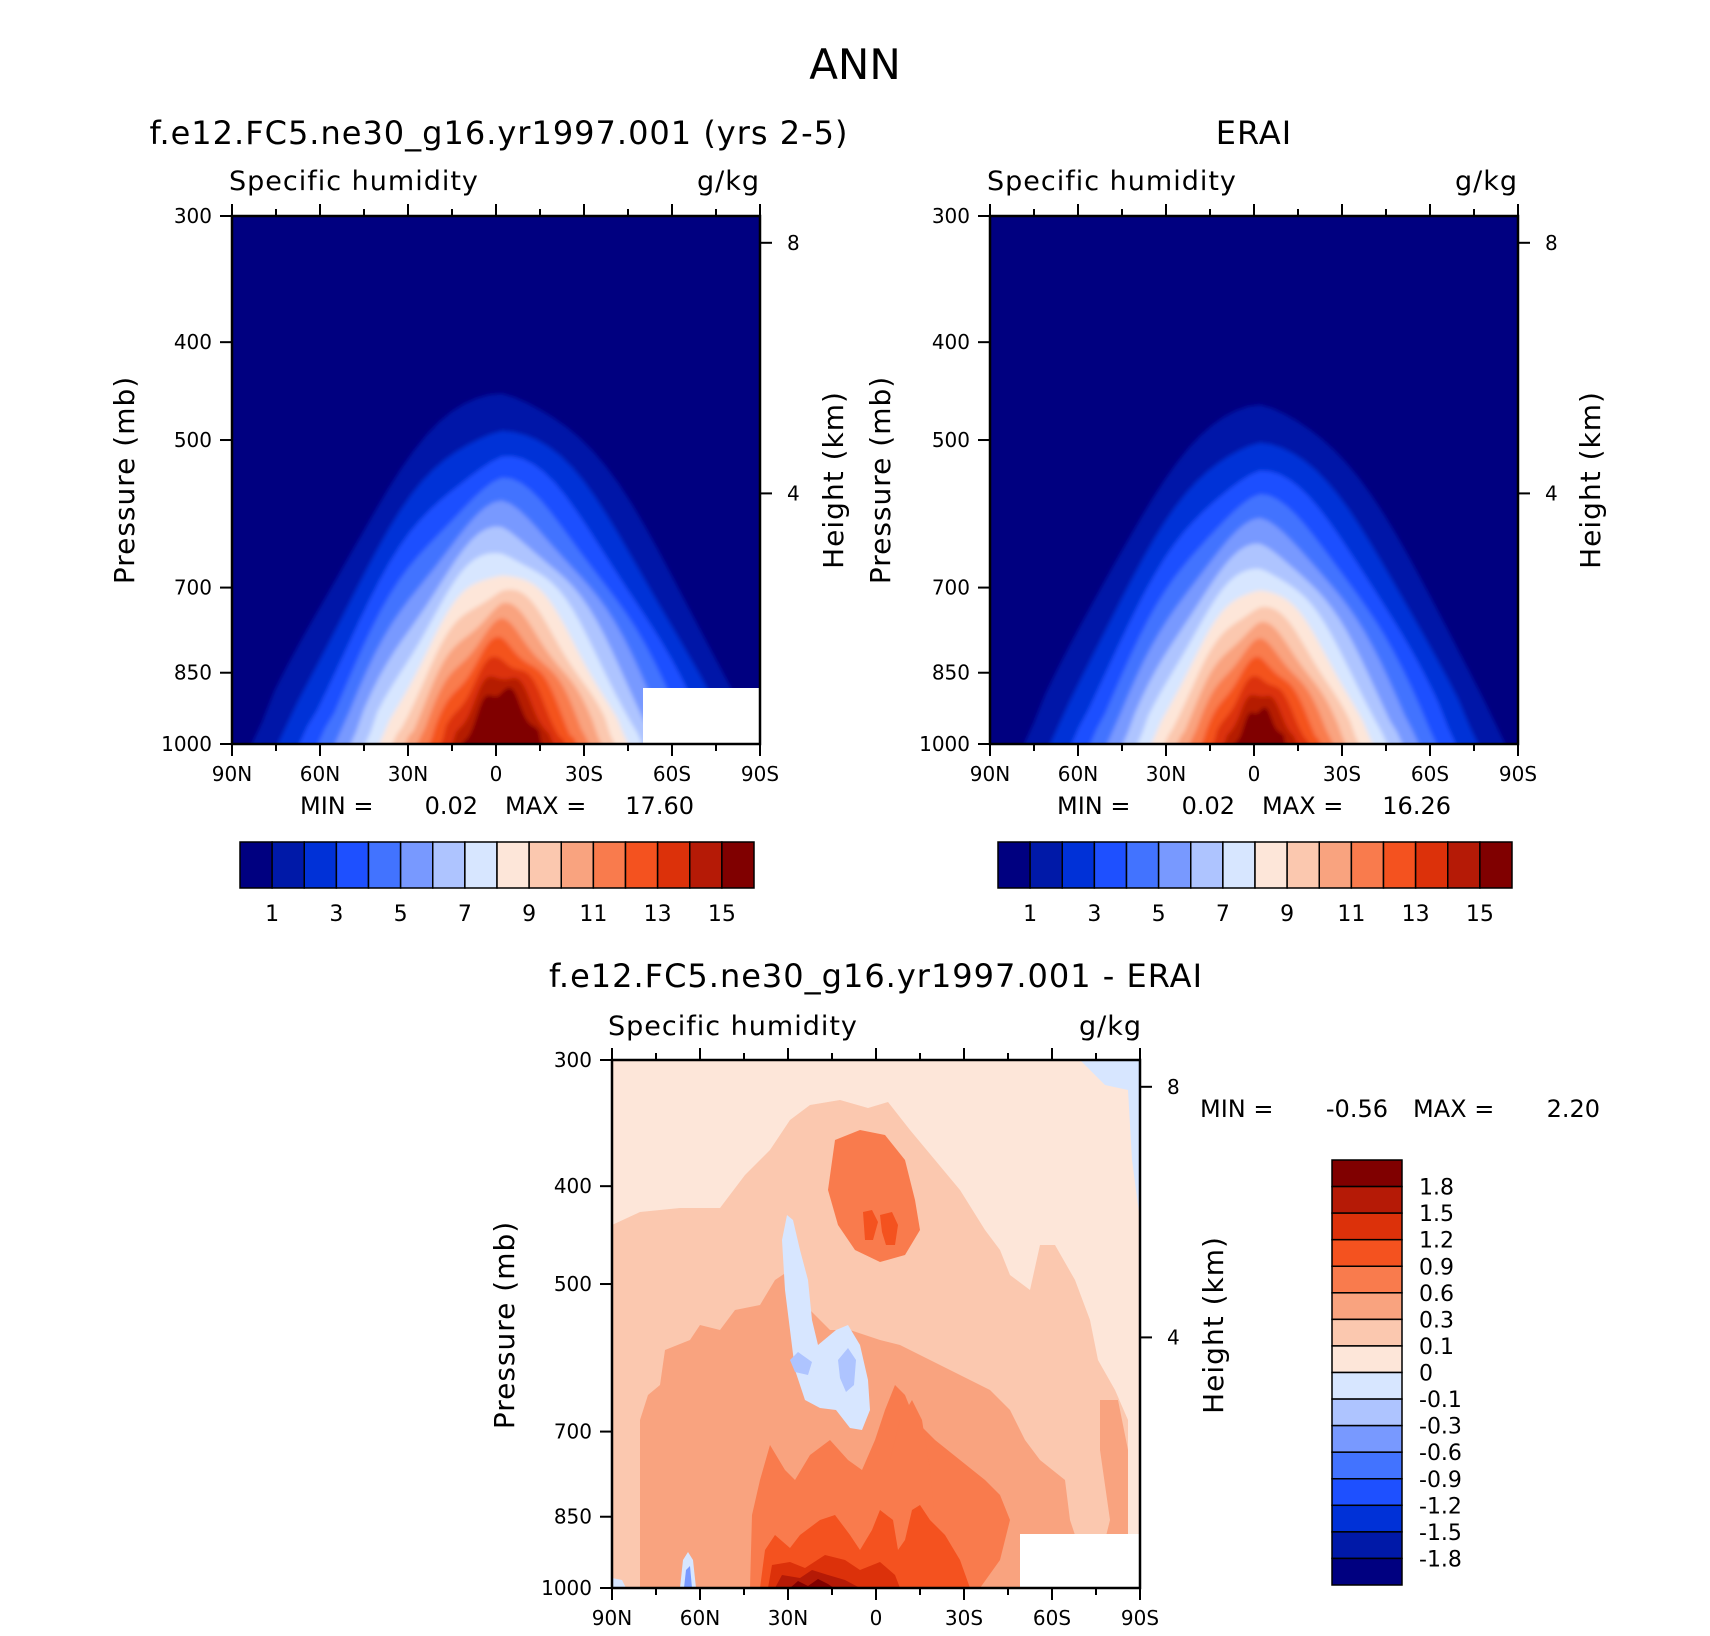 This screenshot has width=1710, height=1636. Describe the element at coordinates (1436, 1294) in the screenshot. I see `colorbar-label: 0.6` at that location.